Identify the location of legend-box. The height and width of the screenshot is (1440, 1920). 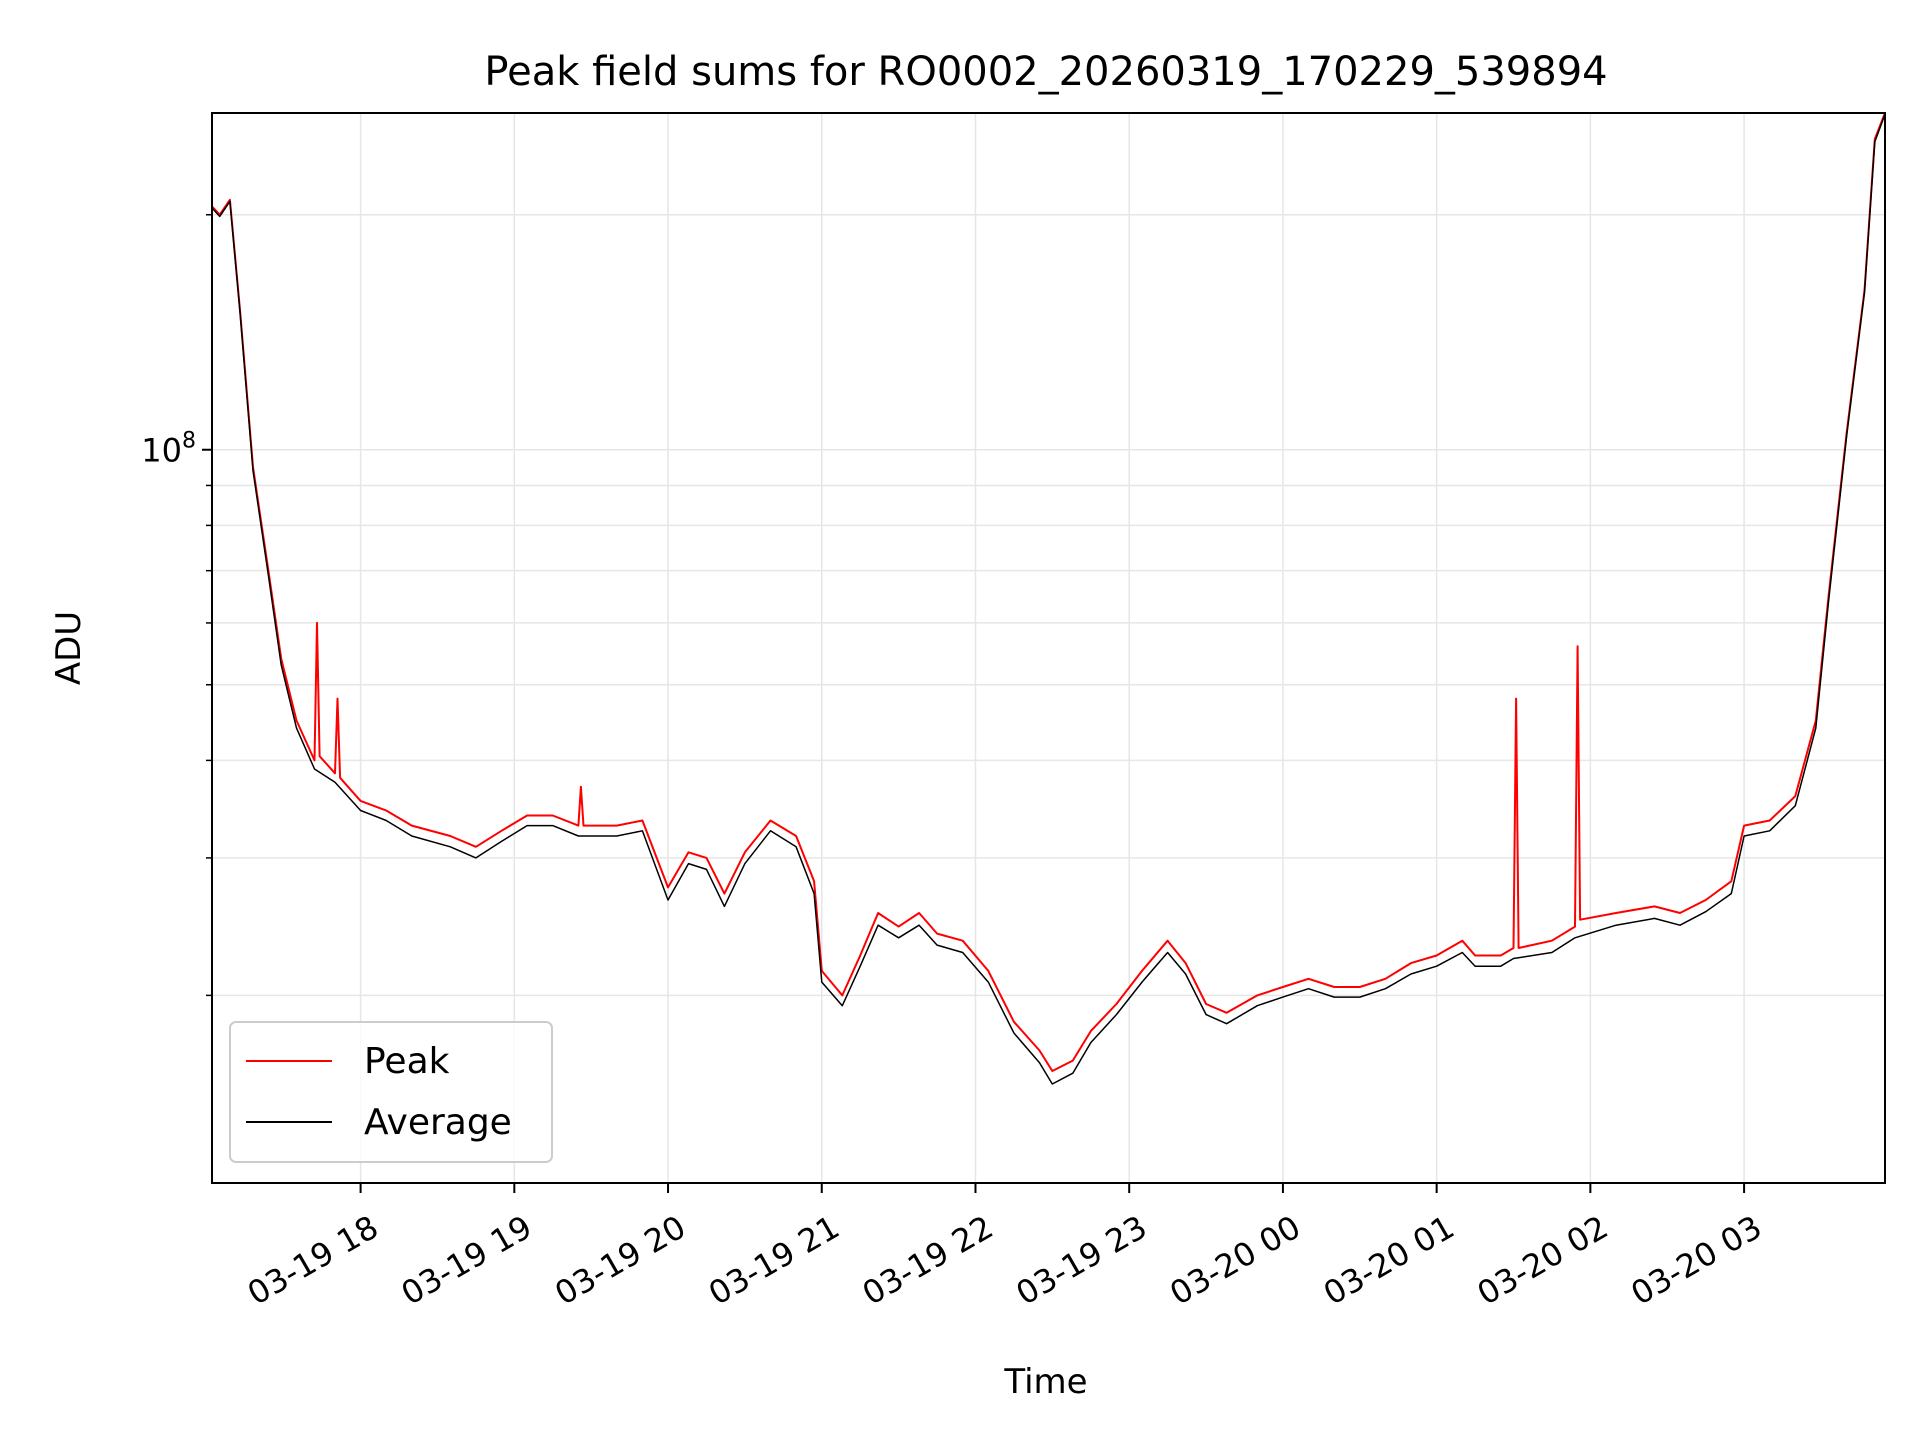
(391, 1092).